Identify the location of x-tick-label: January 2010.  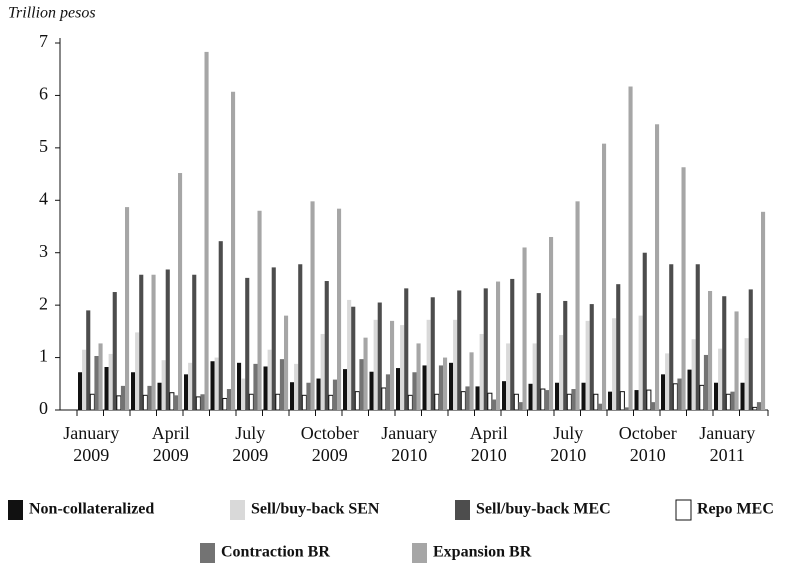
(409, 444).